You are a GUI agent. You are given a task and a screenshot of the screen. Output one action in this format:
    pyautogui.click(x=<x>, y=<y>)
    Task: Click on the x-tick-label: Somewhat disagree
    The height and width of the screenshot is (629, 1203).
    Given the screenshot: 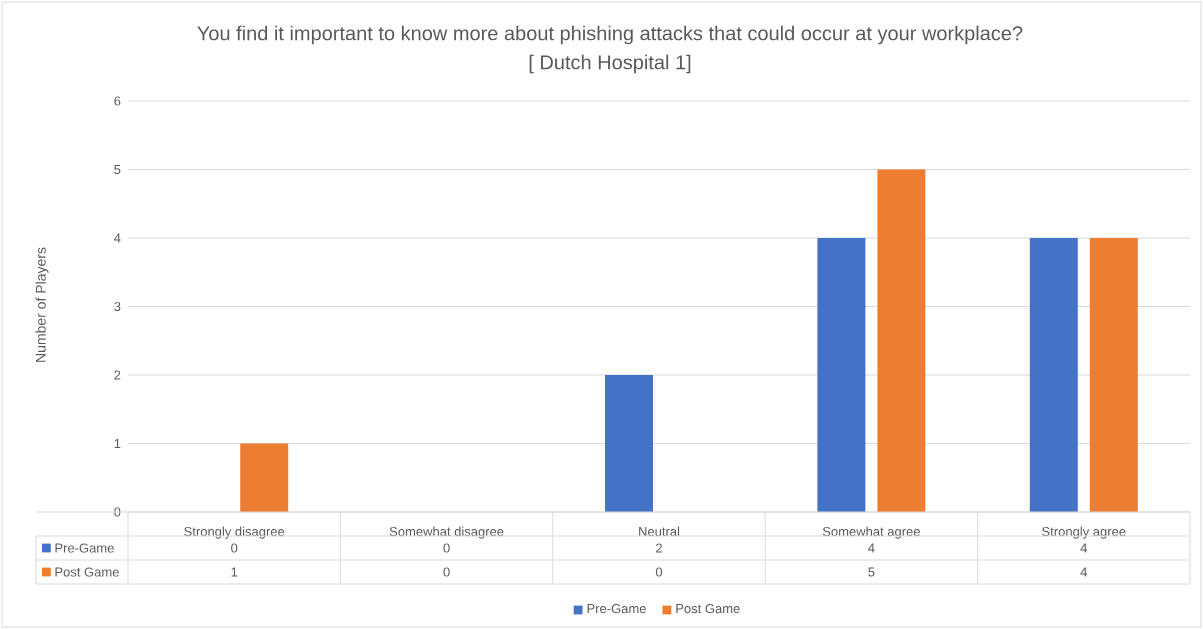 What is the action you would take?
    pyautogui.click(x=446, y=532)
    